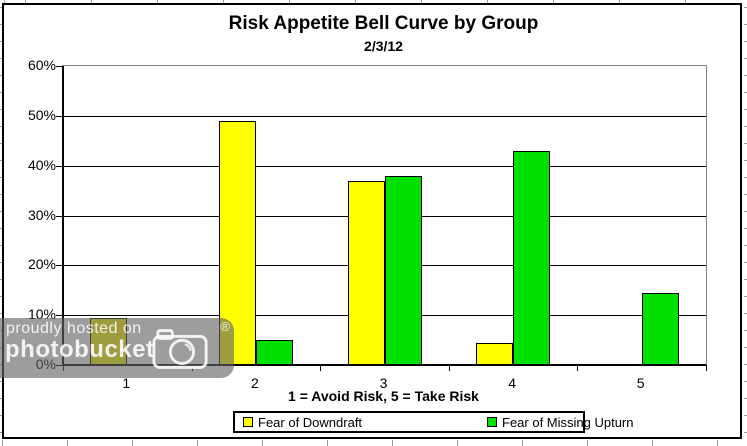  Describe the element at coordinates (41, 214) in the screenshot. I see `y-axis-tick-label: 30%` at that location.